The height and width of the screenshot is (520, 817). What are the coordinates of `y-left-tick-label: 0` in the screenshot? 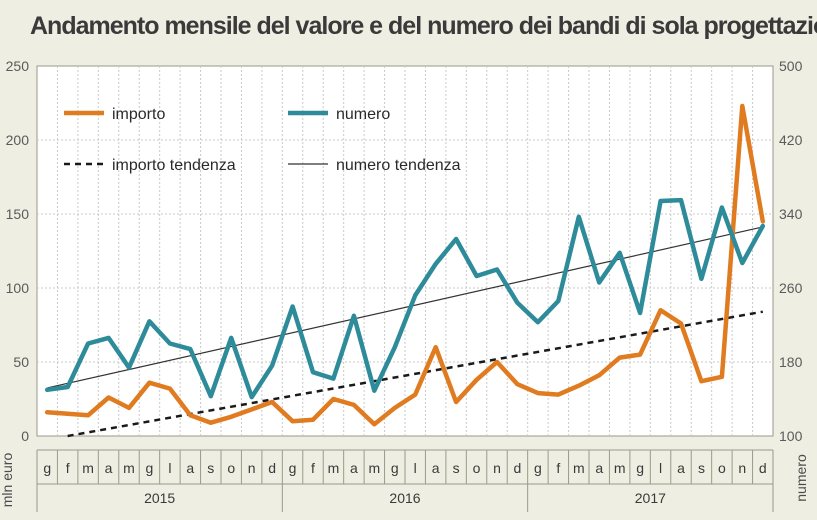 It's located at (25, 436).